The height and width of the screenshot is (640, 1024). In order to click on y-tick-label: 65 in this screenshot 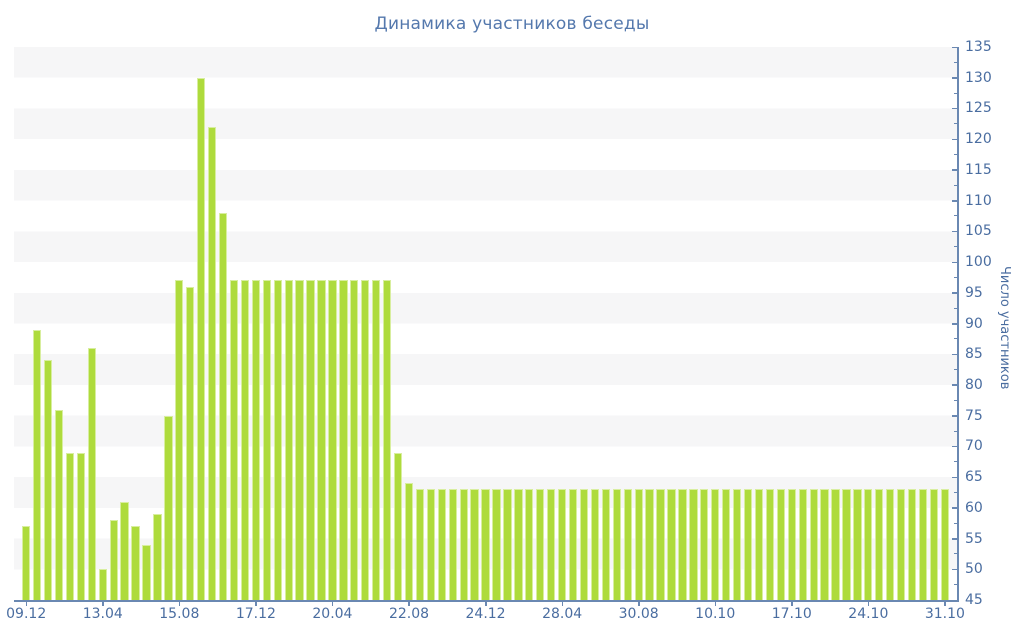, I will do `click(974, 477)`.